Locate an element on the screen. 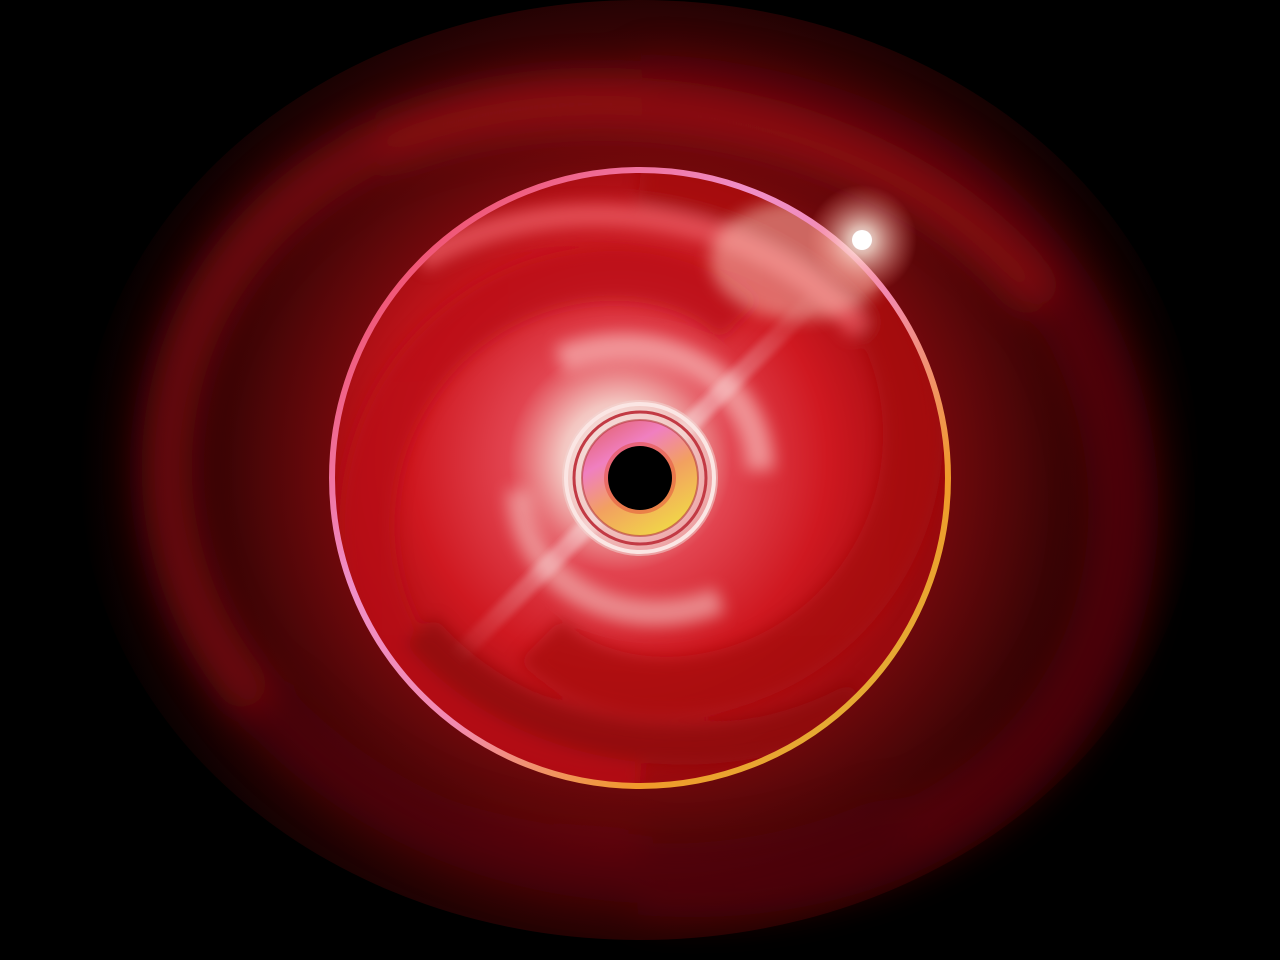  spindle-hole is located at coordinates (640, 478).